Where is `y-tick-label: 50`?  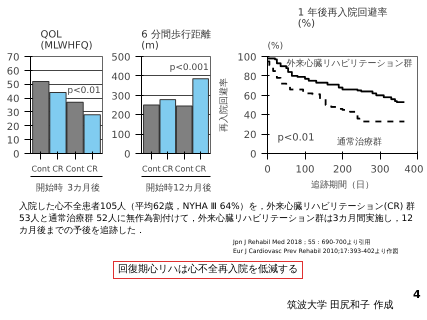 y-tick-label: 50 is located at coordinates (13, 86).